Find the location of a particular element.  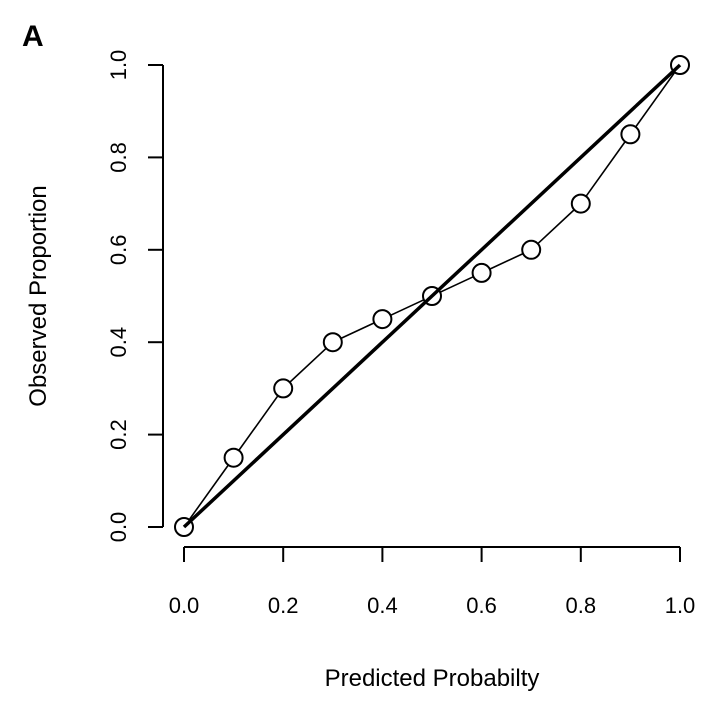

y-tick-label: 0.2 is located at coordinates (118, 434).